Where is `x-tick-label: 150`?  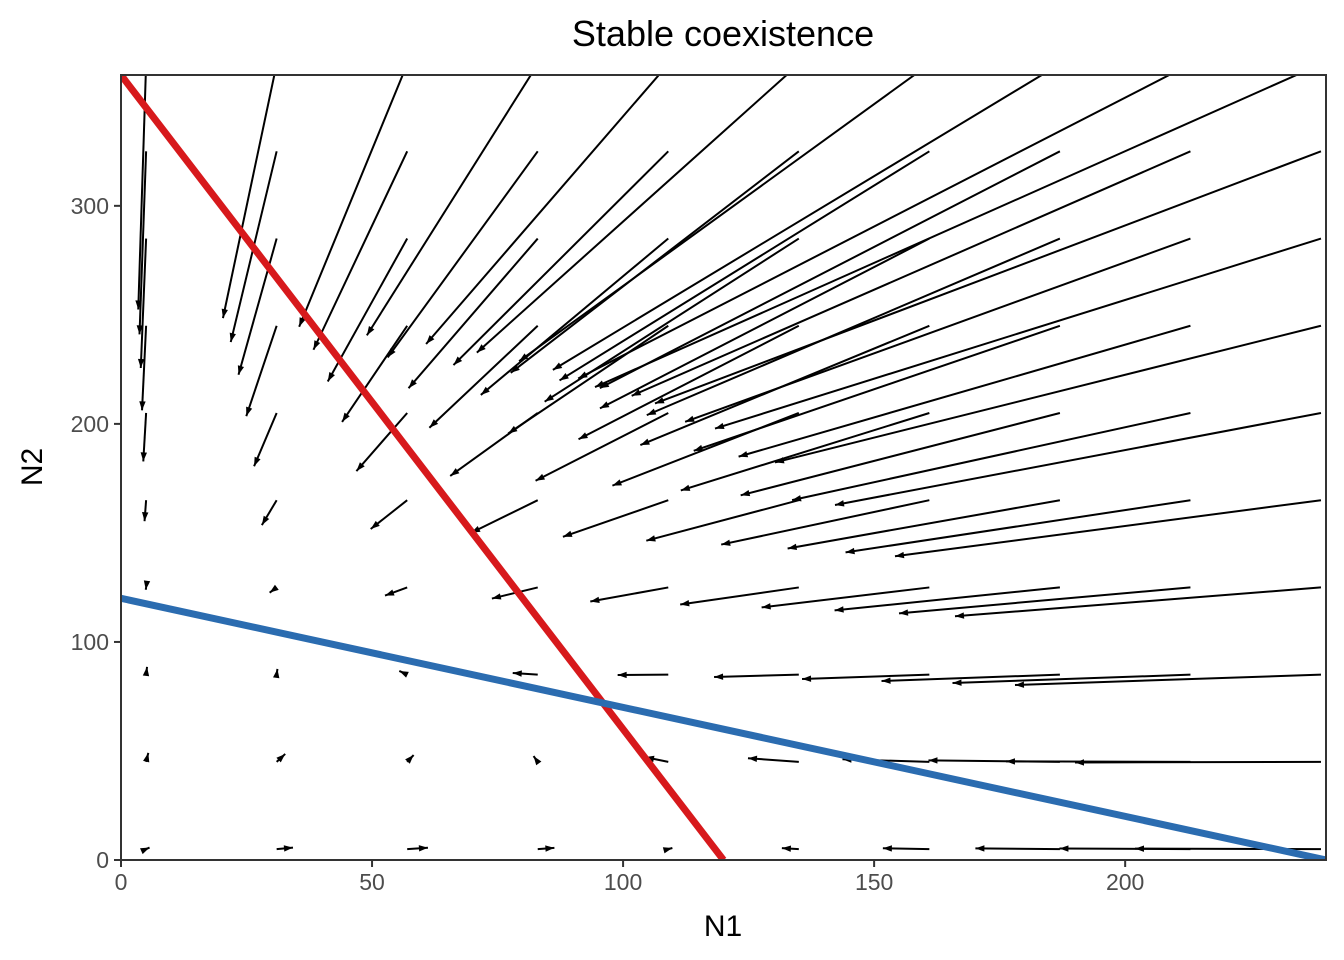 x-tick-label: 150 is located at coordinates (874, 882).